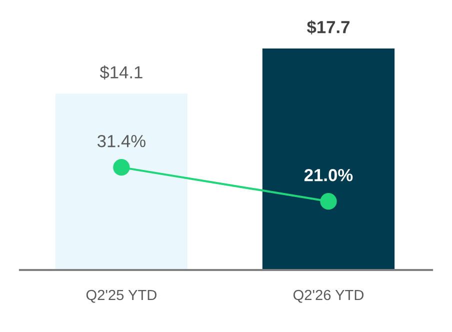  Describe the element at coordinates (328, 27) in the screenshot. I see `data-label: $17.7` at that location.